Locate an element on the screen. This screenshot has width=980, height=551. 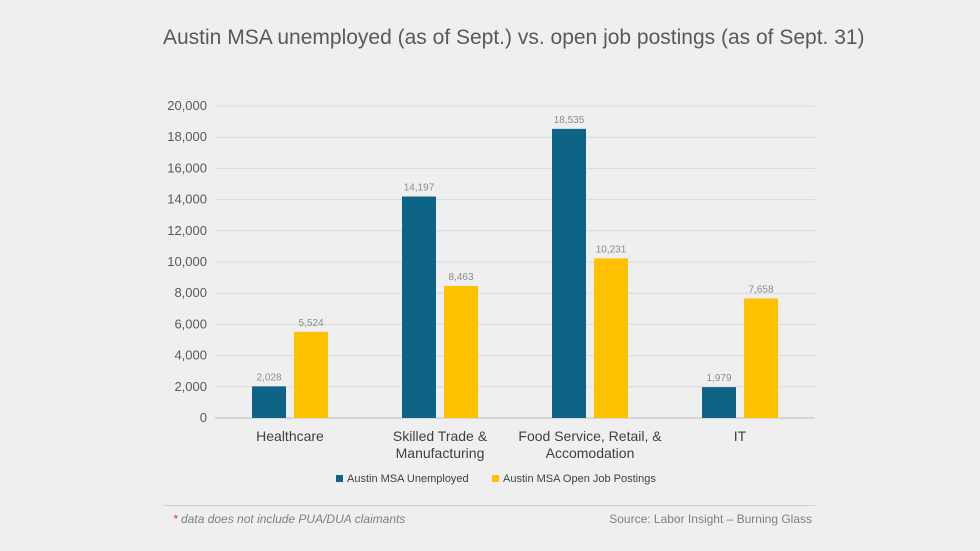
legend-swatch-open-postings is located at coordinates (495, 478).